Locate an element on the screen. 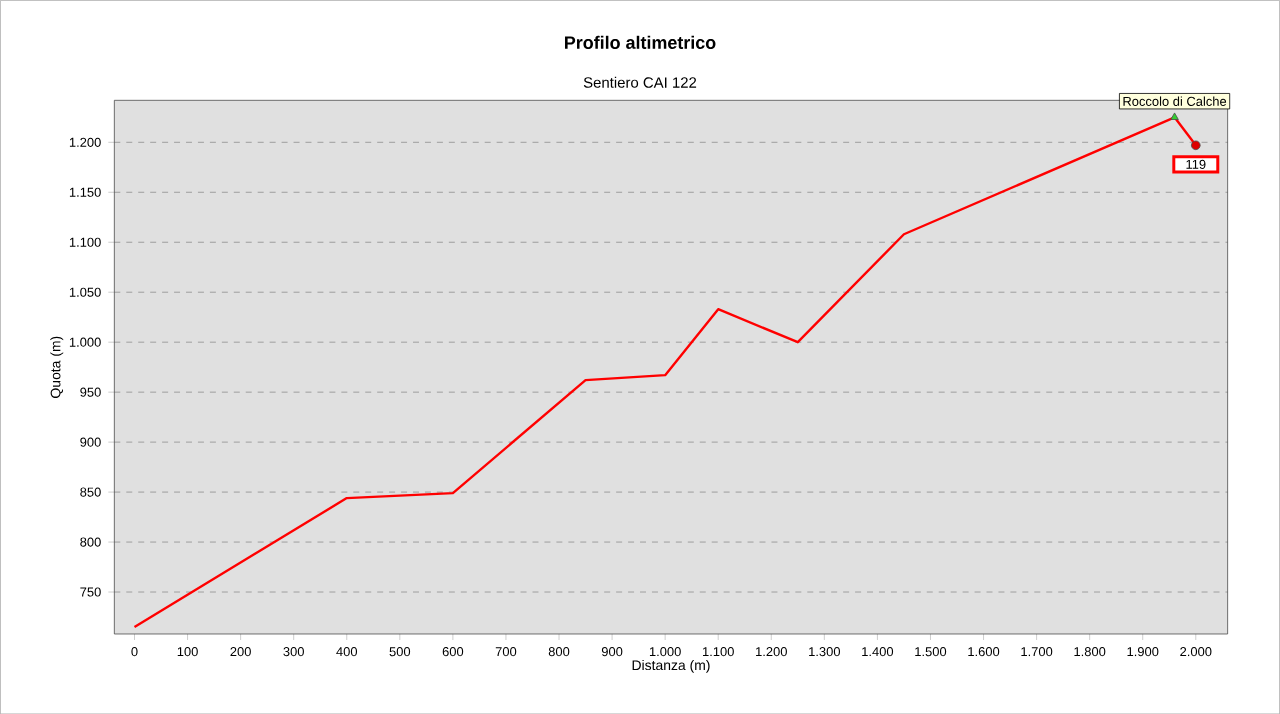 This screenshot has width=1280, height=714. chart-title: Profilo altimetrico is located at coordinates (640, 42).